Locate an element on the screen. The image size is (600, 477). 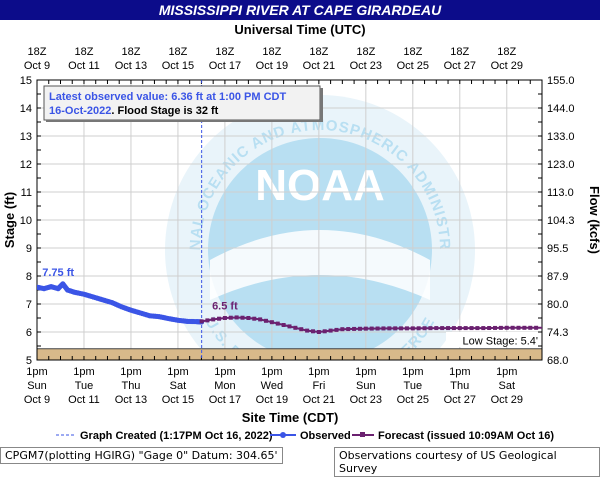
y-tick-label-right: 80.0 is located at coordinates (557, 305).